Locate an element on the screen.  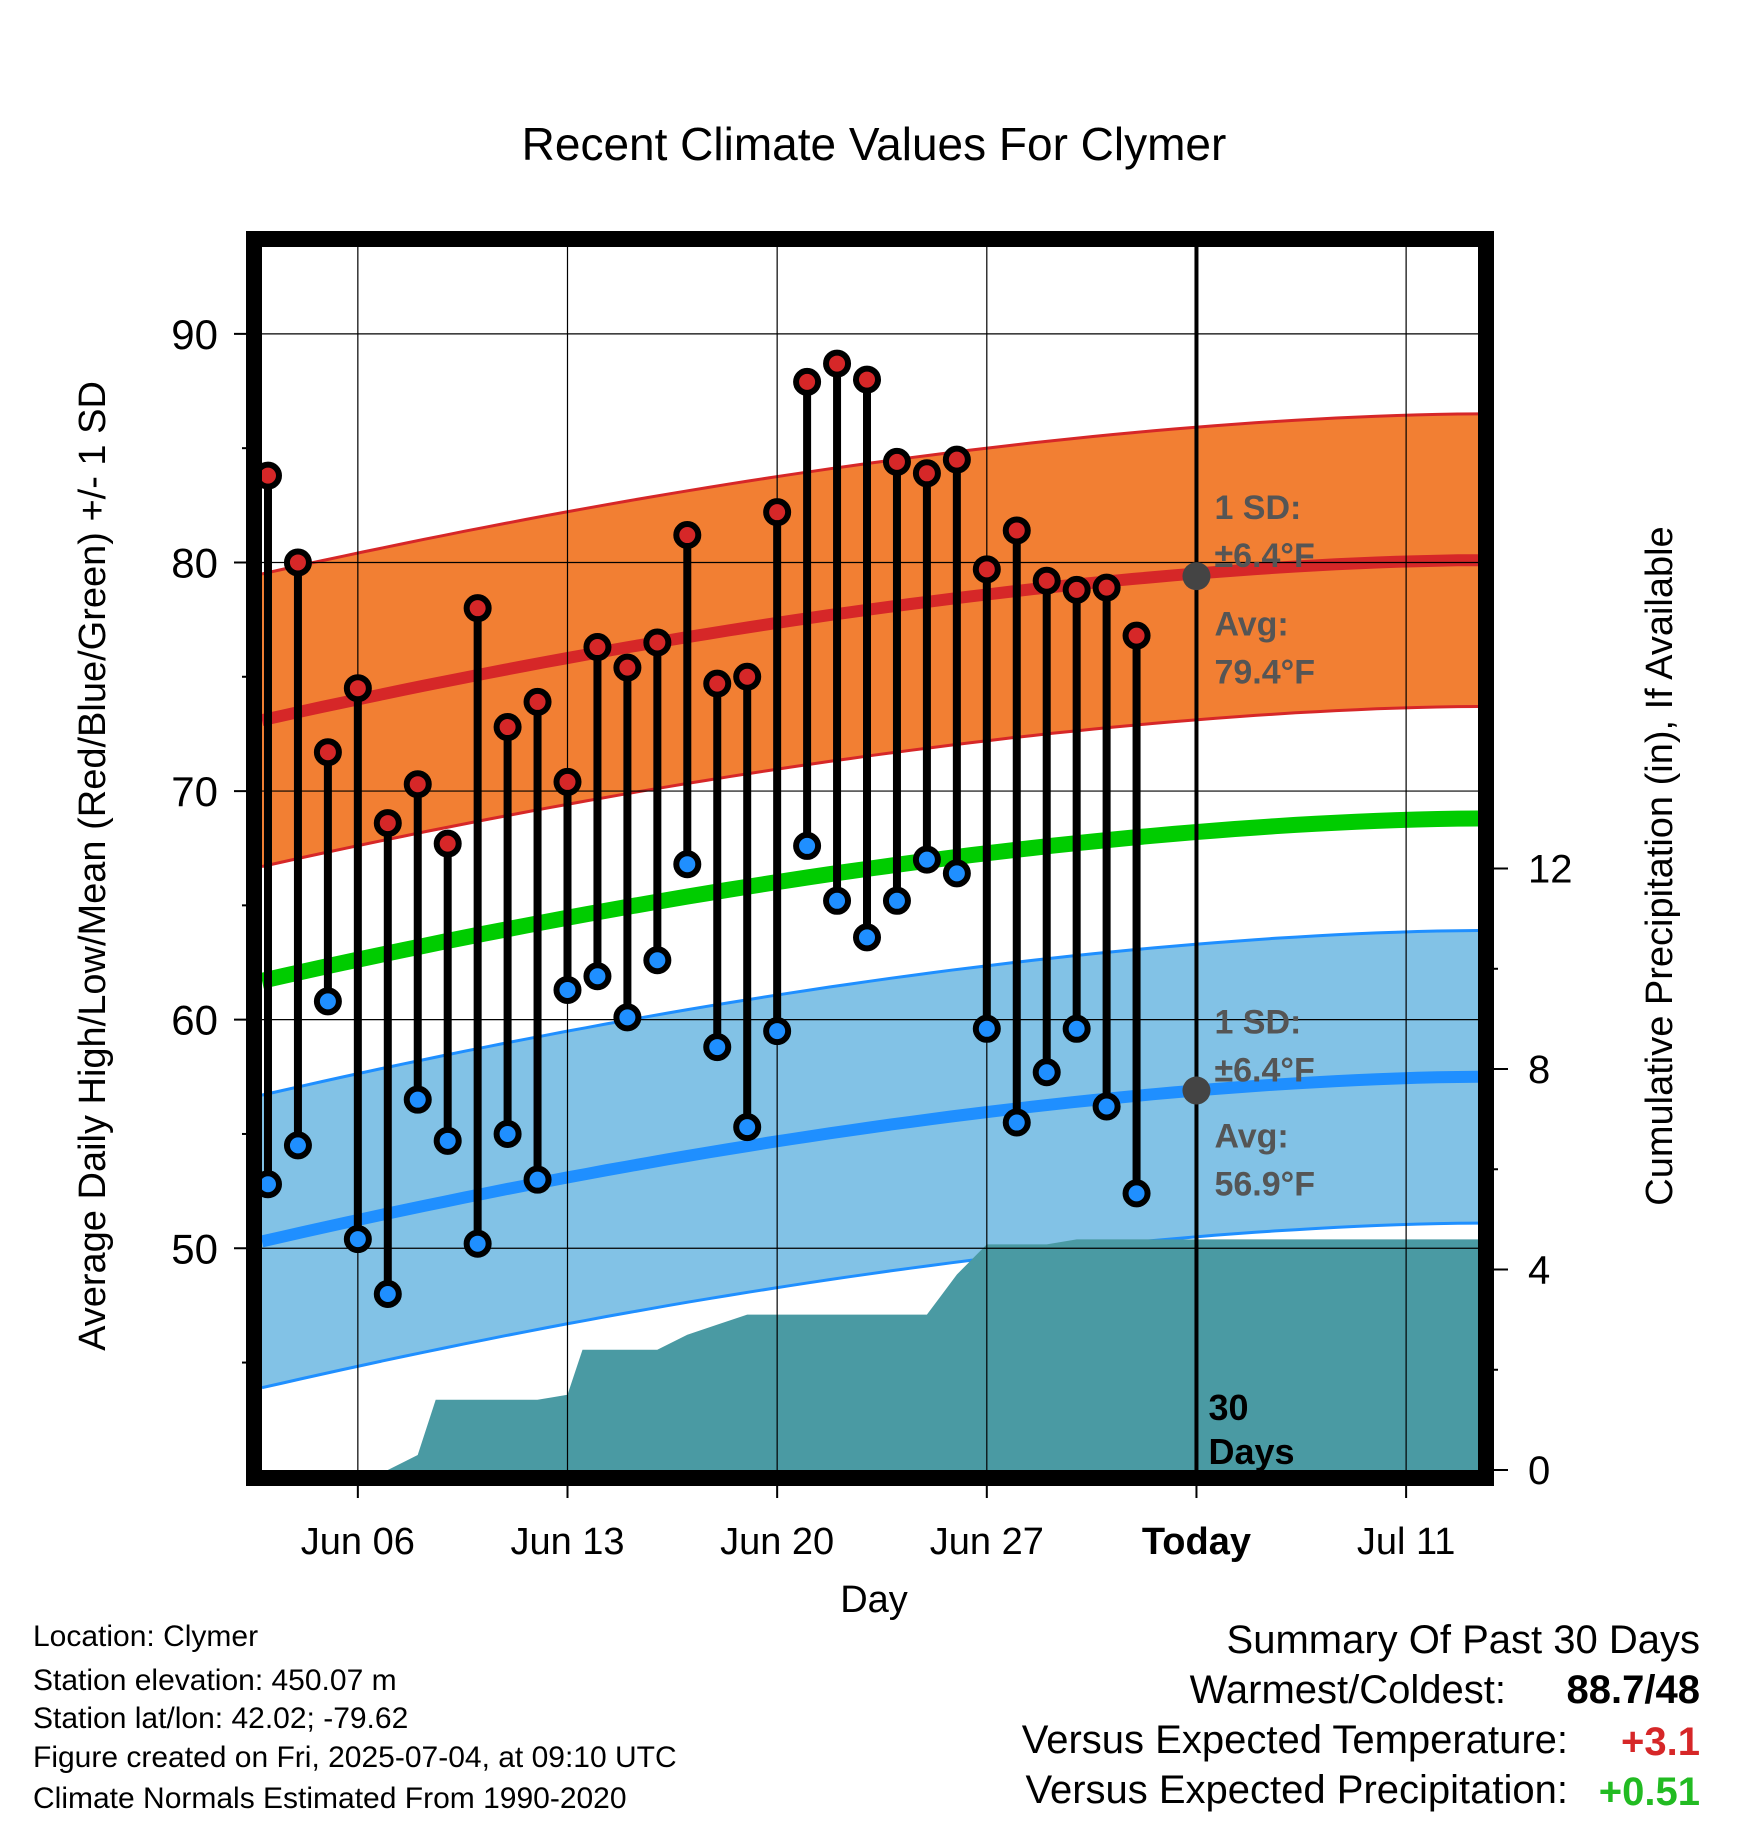
low-avg-label: Avg: is located at coordinates (1251, 1137).